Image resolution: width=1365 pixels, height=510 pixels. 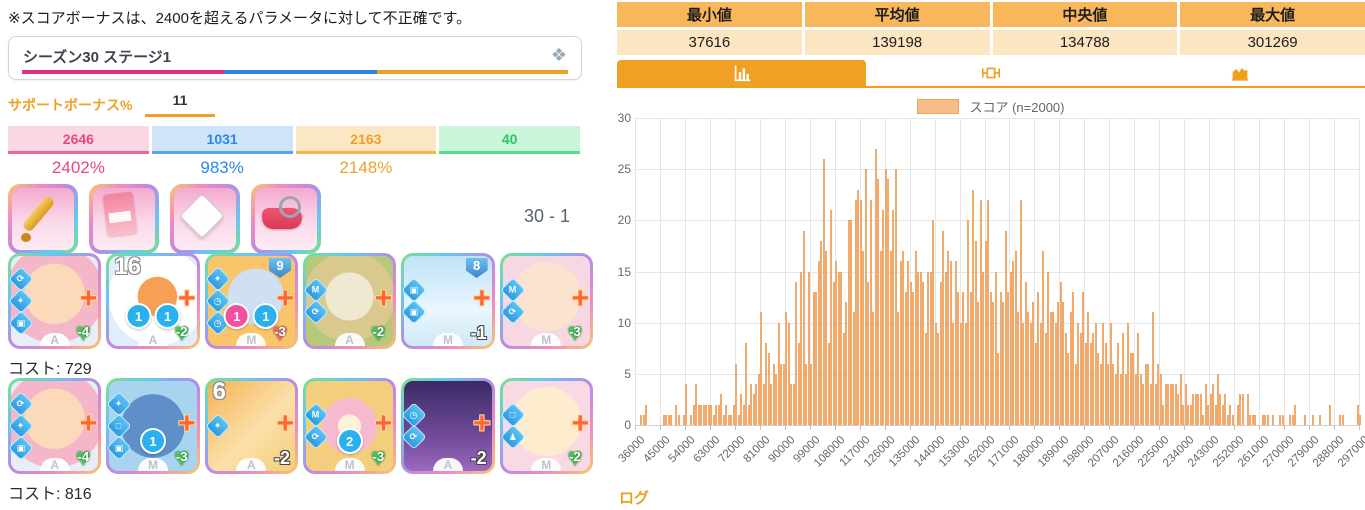 What do you see at coordinates (478, 458) in the screenshot?
I see `cost-delta: -2` at bounding box center [478, 458].